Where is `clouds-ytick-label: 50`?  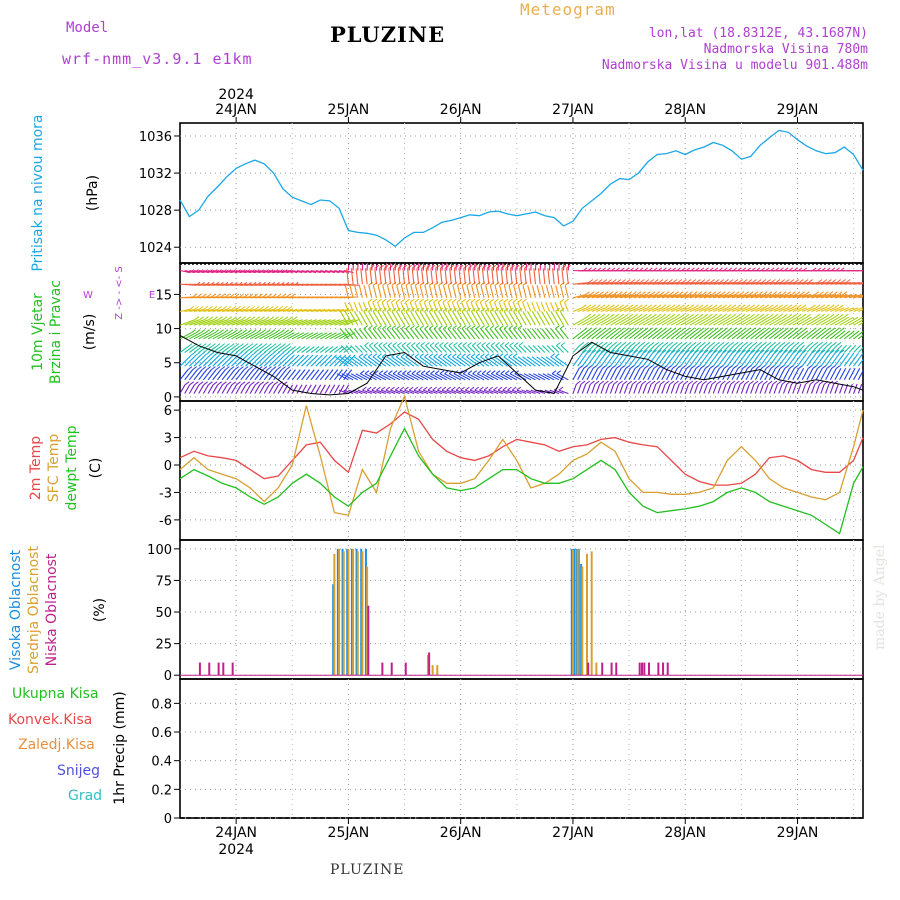 clouds-ytick-label: 50 is located at coordinates (163, 613).